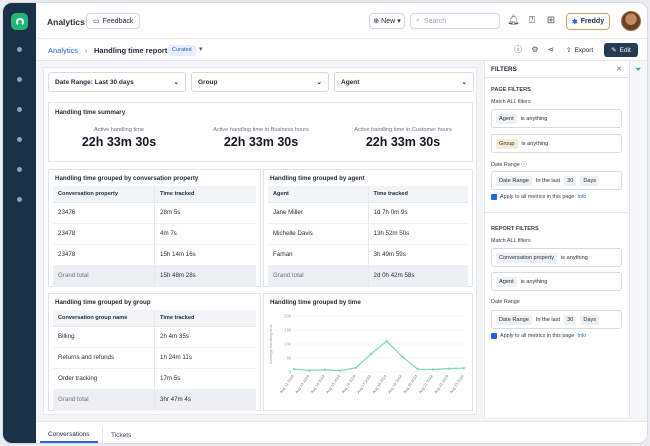 The width and height of the screenshot is (650, 446). I want to click on column-header: Conversation group name, so click(104, 318).